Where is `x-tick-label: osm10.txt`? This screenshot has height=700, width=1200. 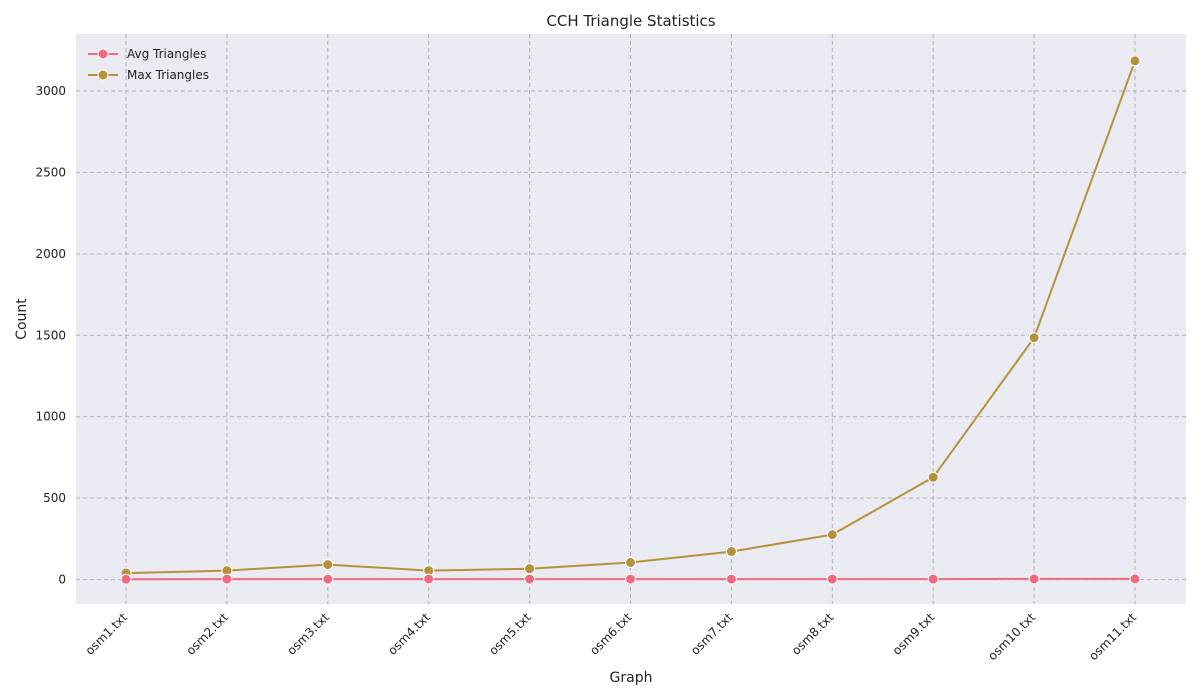
x-tick-label: osm10.txt is located at coordinates (1011, 636).